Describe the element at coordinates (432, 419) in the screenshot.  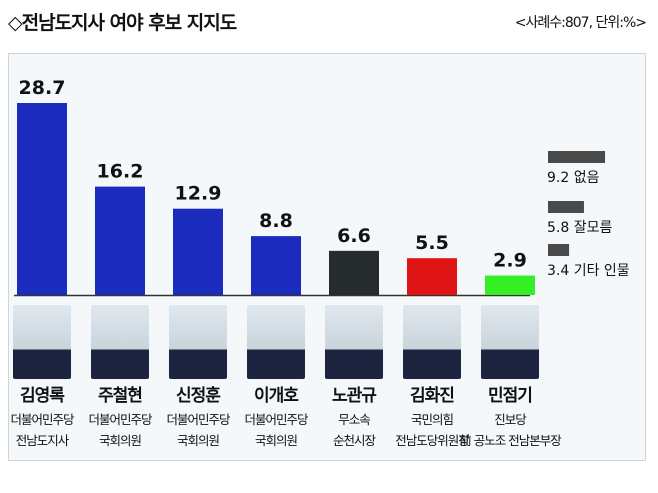
I see `candidate-party: 국민의힘` at that location.